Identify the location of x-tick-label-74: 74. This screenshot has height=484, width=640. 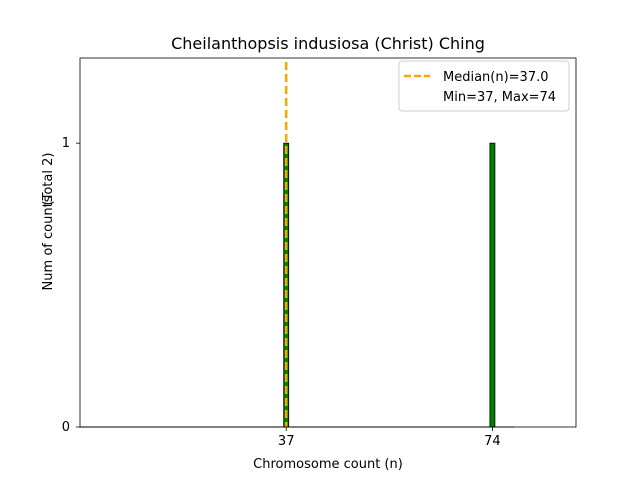
(492, 441).